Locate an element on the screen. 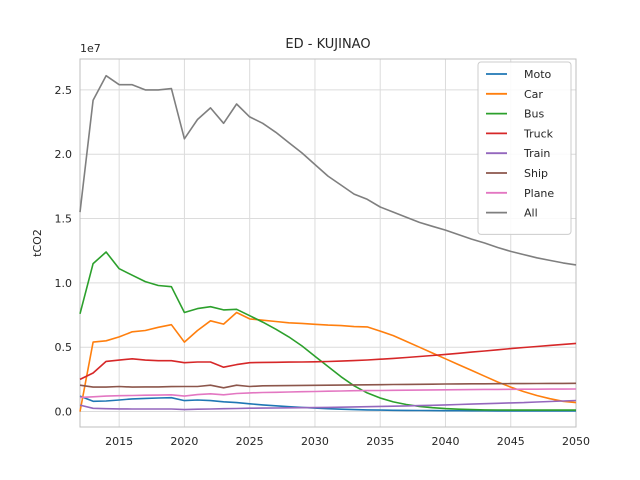 Image resolution: width=640 pixels, height=480 pixels. series-line-truck is located at coordinates (328, 361).